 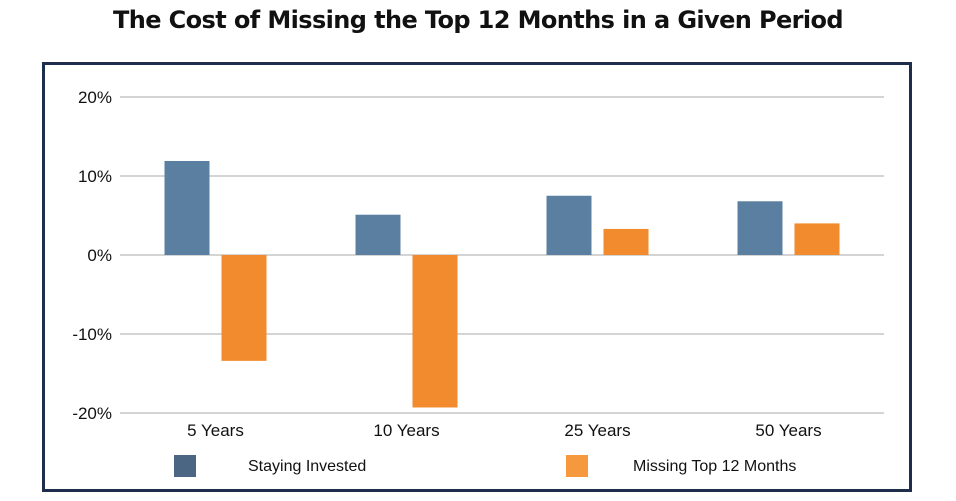 I want to click on y-axis-ticks: 20% 10% 0% -10% -20%, so click(x=92, y=255).